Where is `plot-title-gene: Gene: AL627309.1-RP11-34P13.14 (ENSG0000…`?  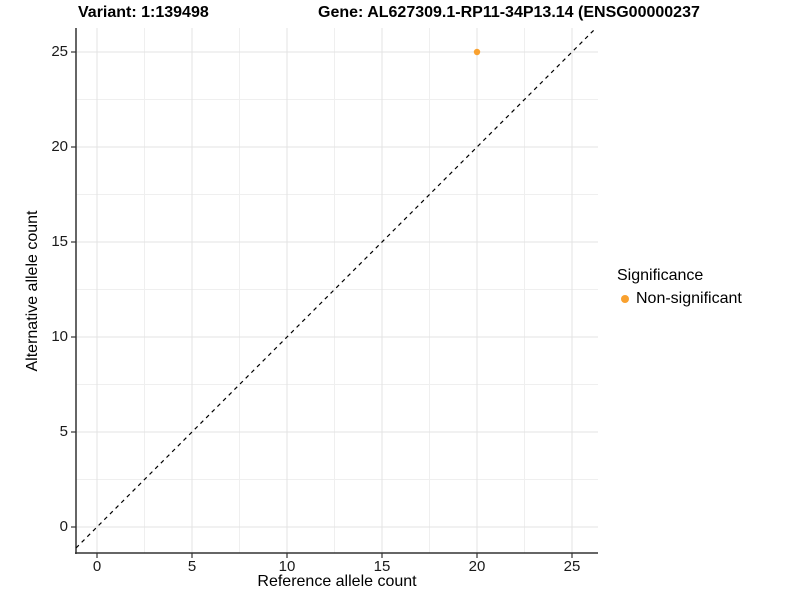
plot-title-gene: Gene: AL627309.1-RP11-34P13.14 (ENSG0000… is located at coordinates (509, 12).